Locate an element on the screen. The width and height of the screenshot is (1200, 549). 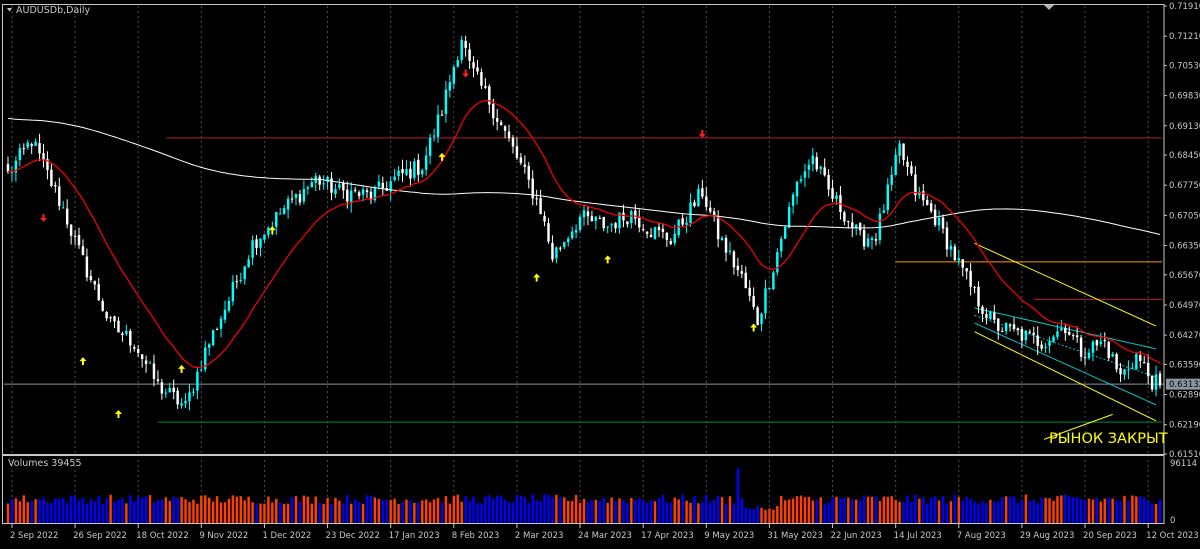
fractal-up-arrow-icon is located at coordinates (272, 230).